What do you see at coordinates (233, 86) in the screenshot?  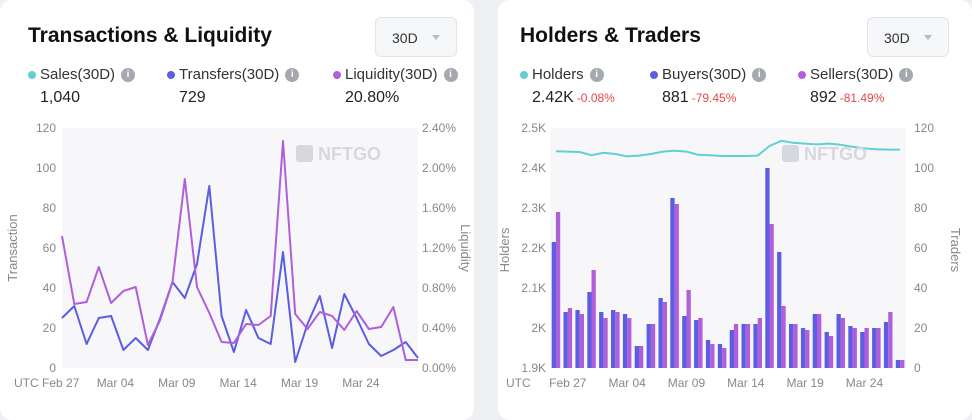 I see `legend-transfers: Transfers(30D) i 729` at bounding box center [233, 86].